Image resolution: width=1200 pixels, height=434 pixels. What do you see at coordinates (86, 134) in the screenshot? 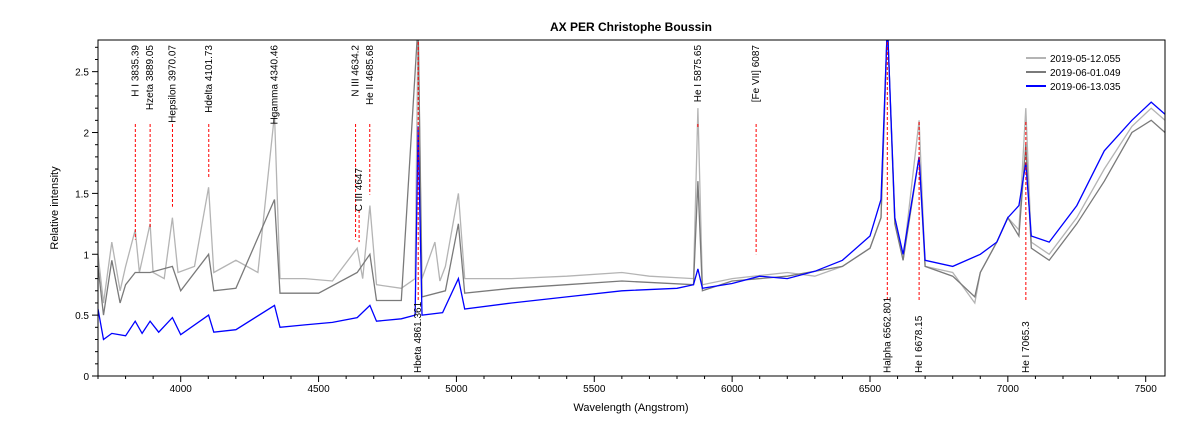
I see `y-tick-label-5: 2` at bounding box center [86, 134].